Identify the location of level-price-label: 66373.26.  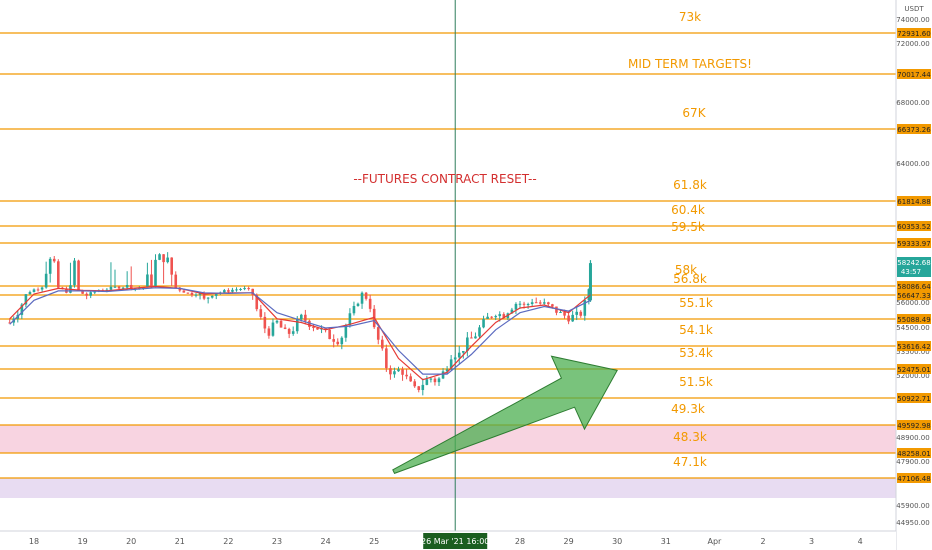
(914, 130).